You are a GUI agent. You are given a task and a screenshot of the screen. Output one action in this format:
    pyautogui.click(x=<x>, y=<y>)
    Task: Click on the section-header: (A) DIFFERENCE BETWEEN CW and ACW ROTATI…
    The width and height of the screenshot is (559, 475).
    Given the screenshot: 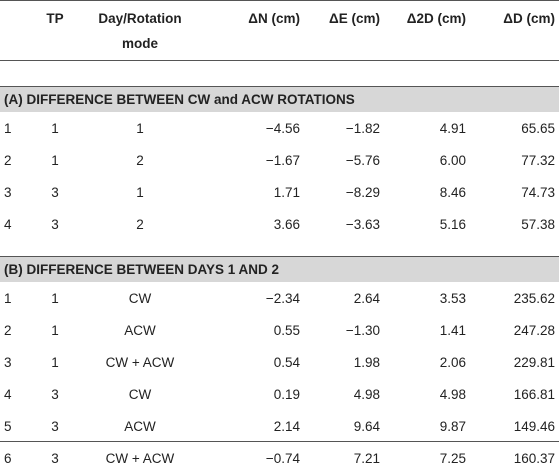 What is the action you would take?
    pyautogui.click(x=279, y=99)
    